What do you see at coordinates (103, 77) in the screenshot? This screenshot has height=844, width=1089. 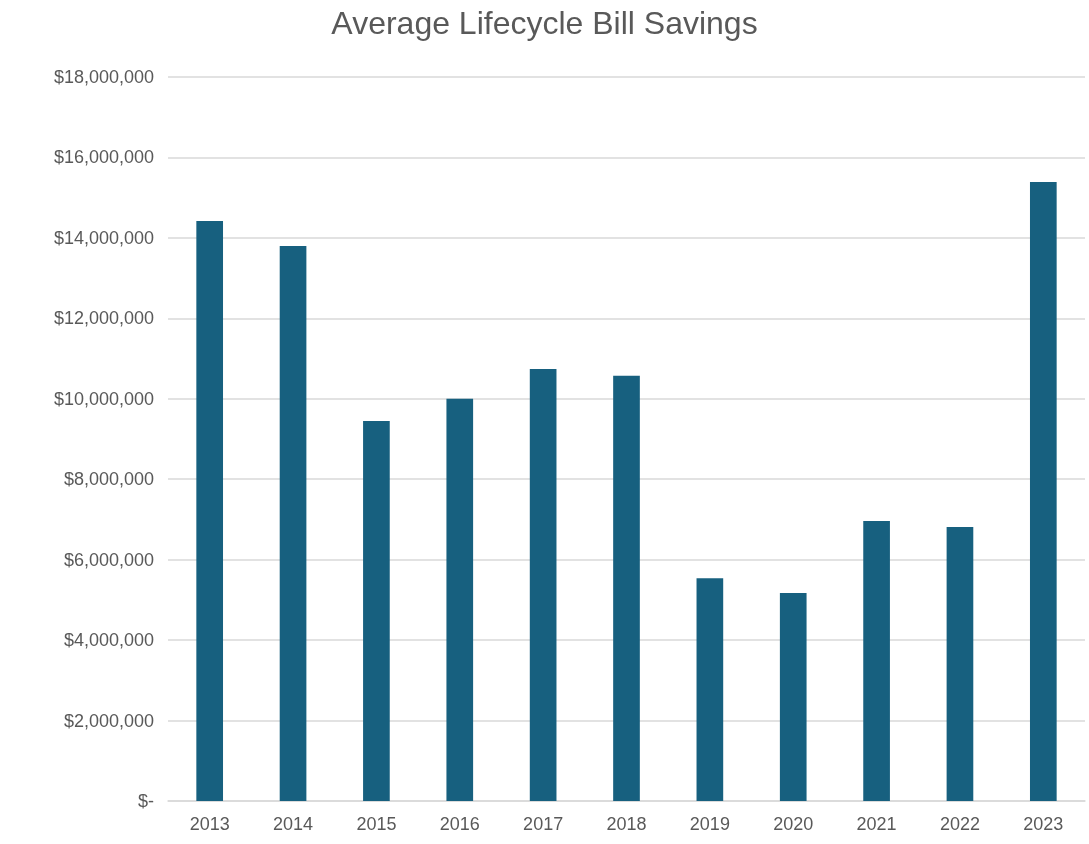 I see `y-tick-label: $18,000,000` at bounding box center [103, 77].